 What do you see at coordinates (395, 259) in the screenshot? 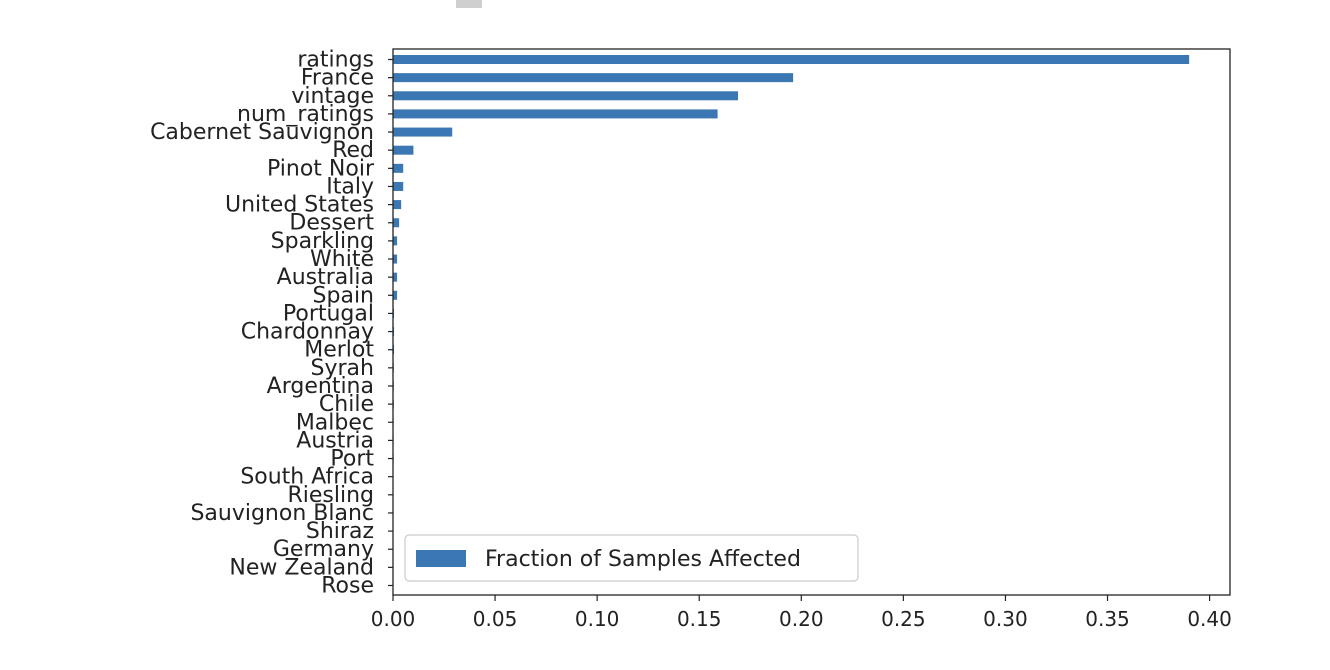
I see `bar-white` at bounding box center [395, 259].